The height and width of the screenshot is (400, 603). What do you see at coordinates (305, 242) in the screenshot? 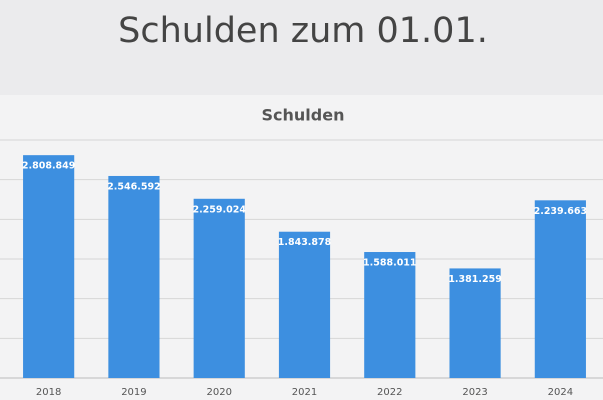
I see `value-label: 1.843.878` at bounding box center [305, 242].